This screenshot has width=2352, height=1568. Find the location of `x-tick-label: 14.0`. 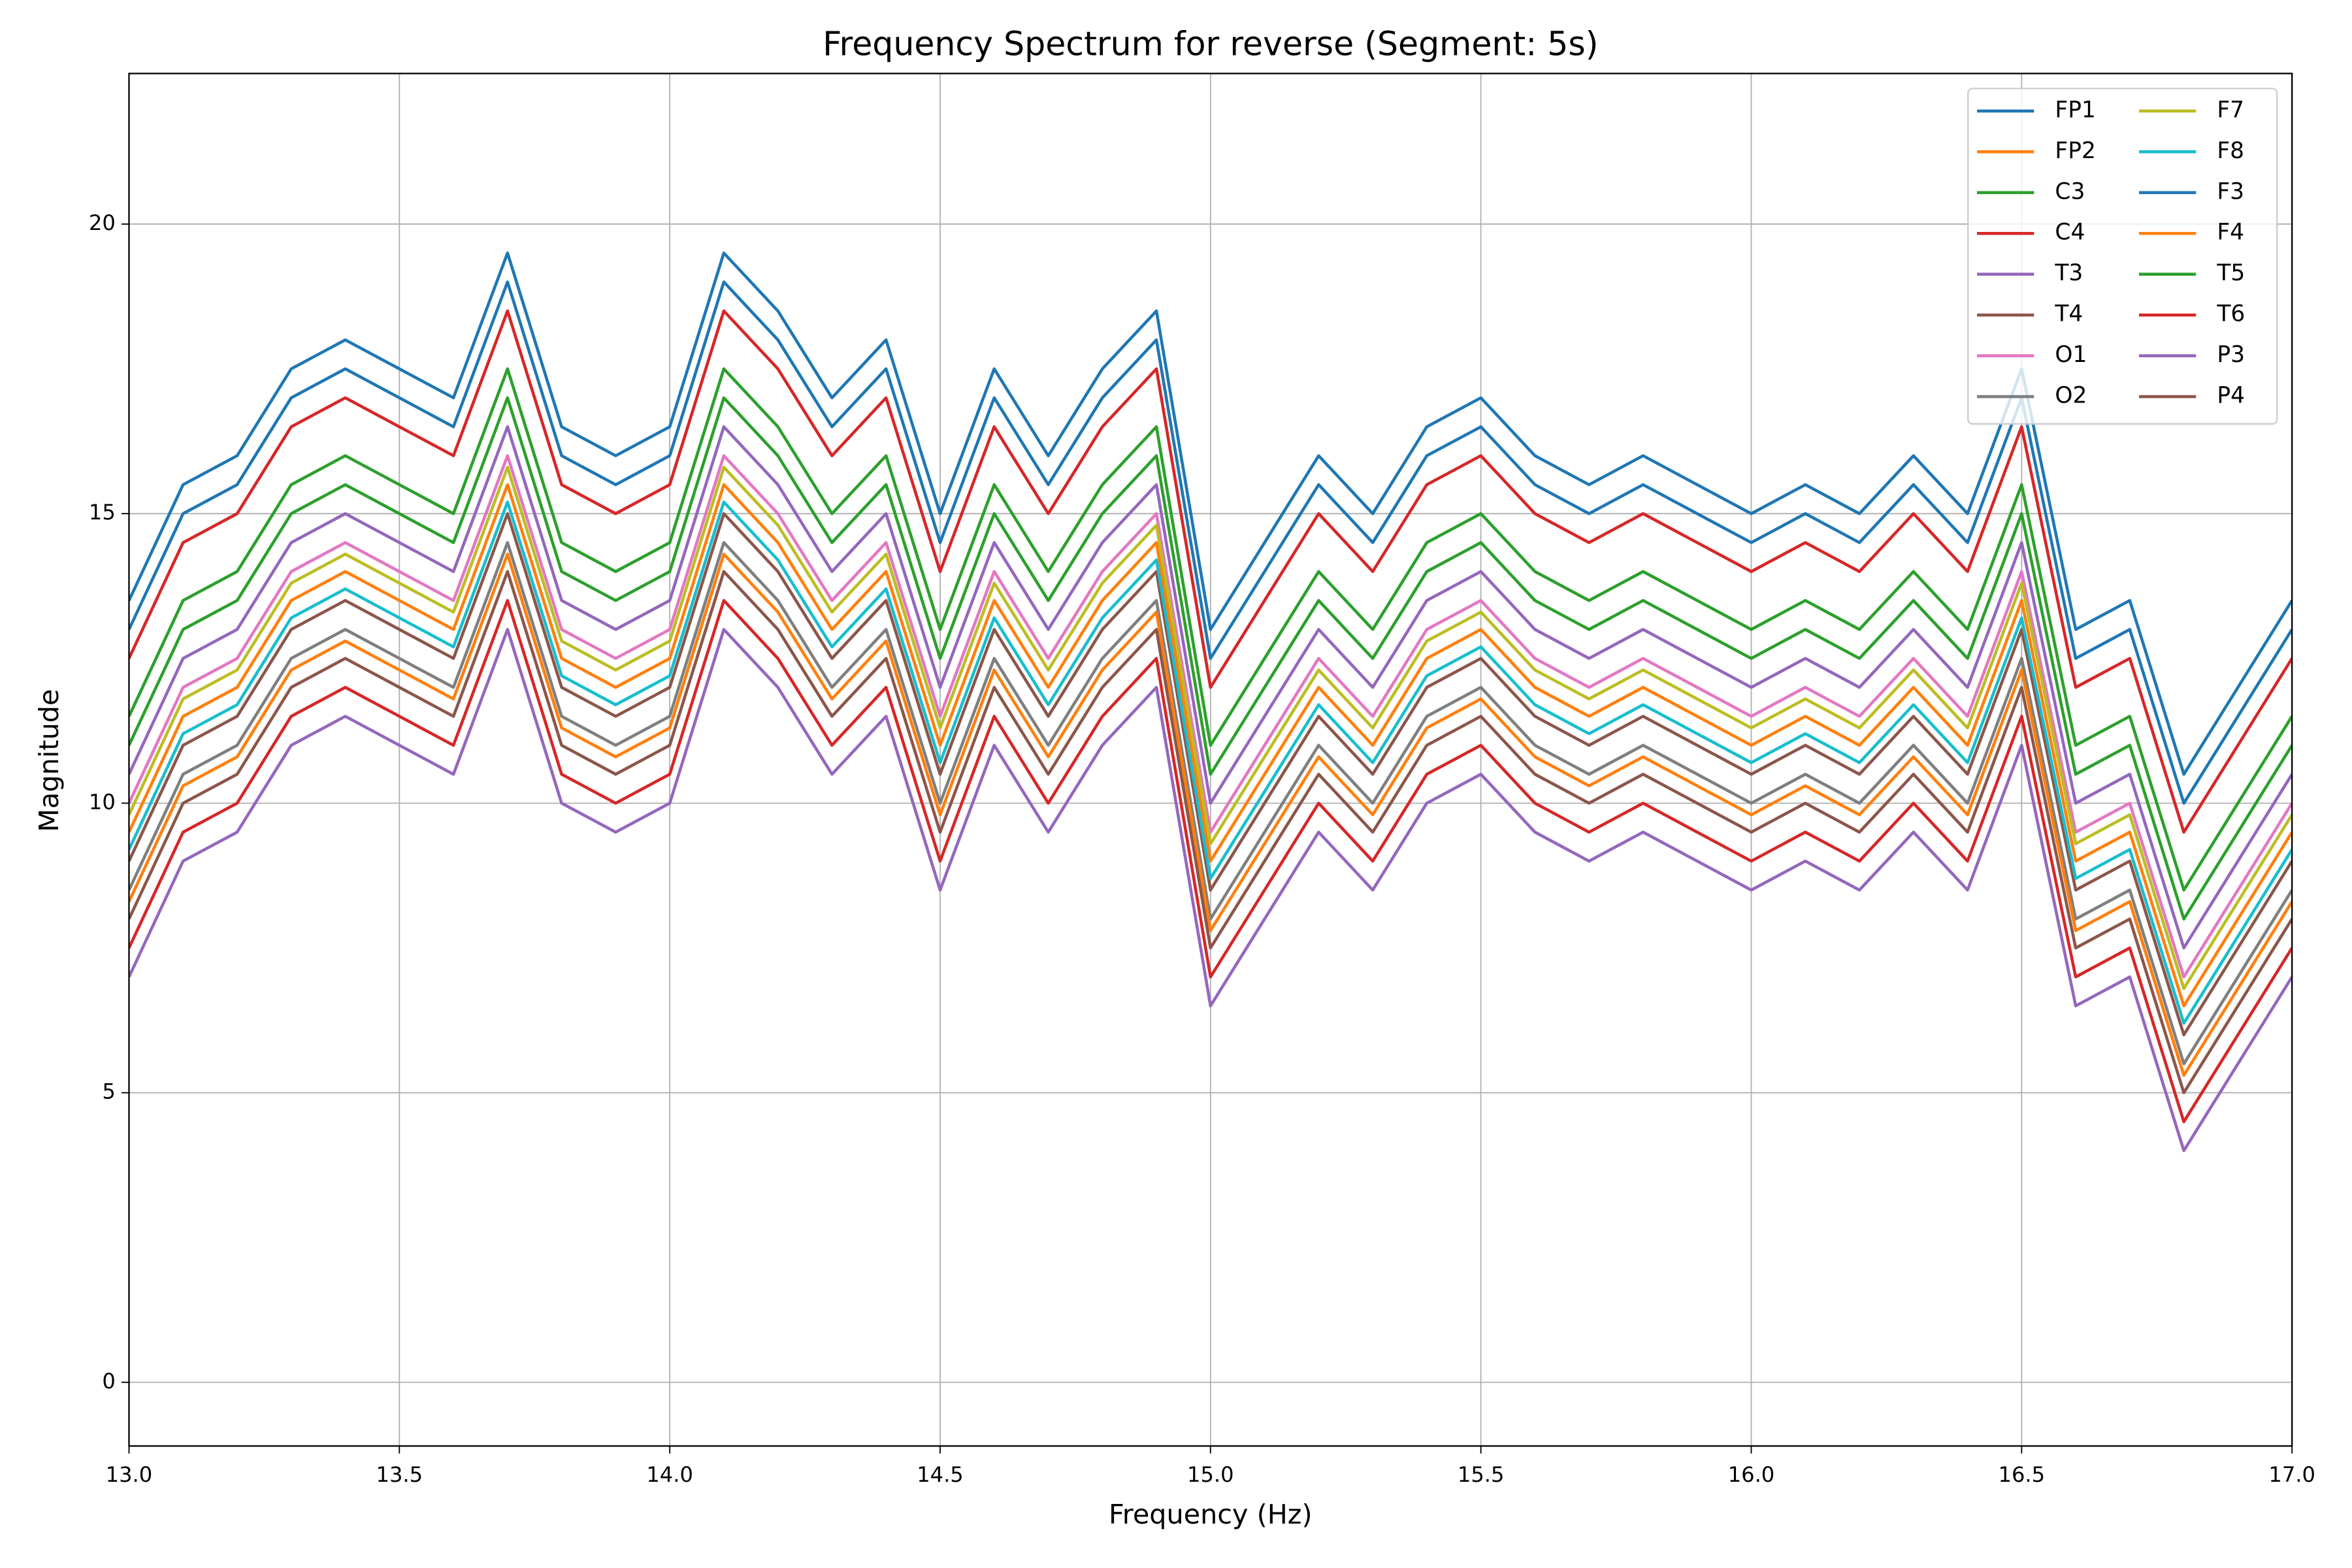

x-tick-label: 14.0 is located at coordinates (669, 1474).